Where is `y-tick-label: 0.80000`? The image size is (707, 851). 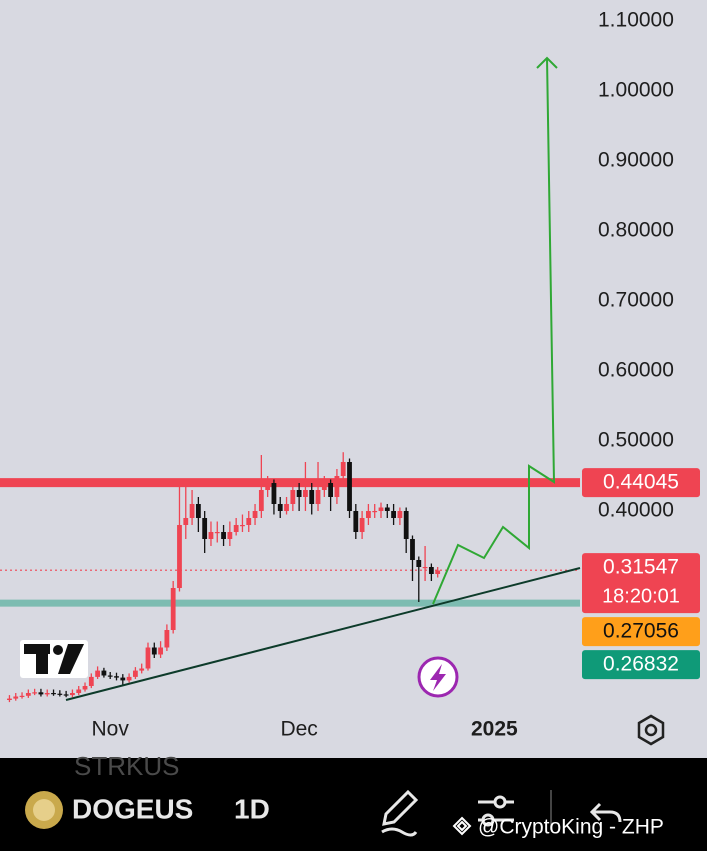
y-tick-label: 0.80000 is located at coordinates (636, 230).